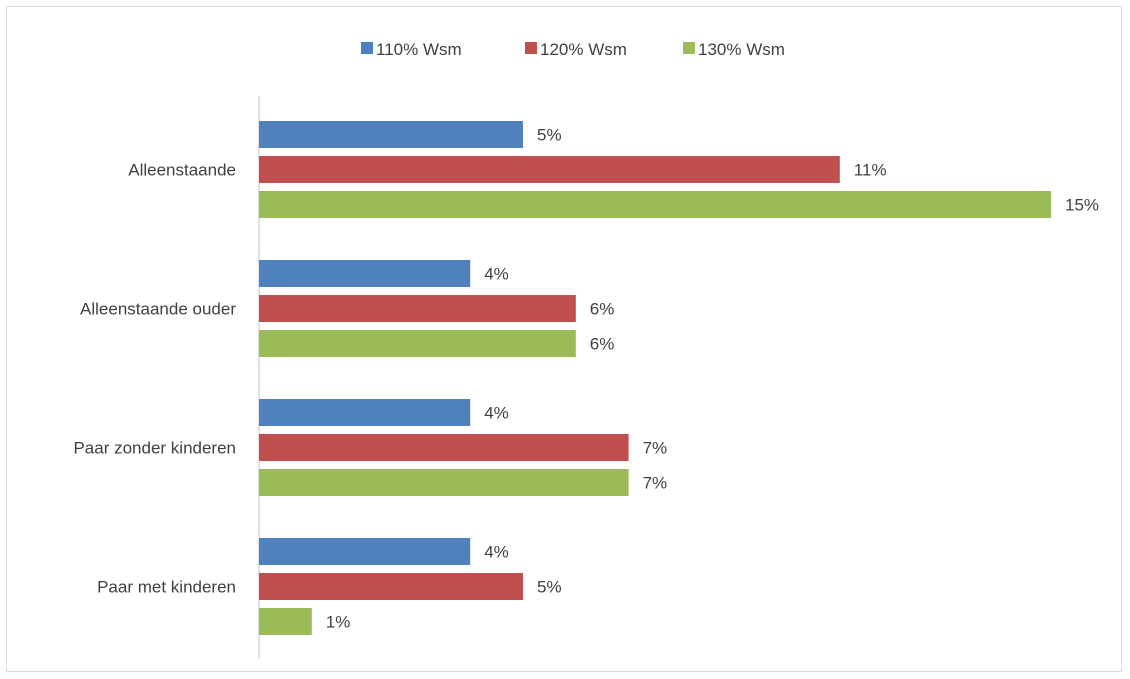  What do you see at coordinates (419, 49) in the screenshot?
I see `legend-label-110-wsm: 110% Wsm` at bounding box center [419, 49].